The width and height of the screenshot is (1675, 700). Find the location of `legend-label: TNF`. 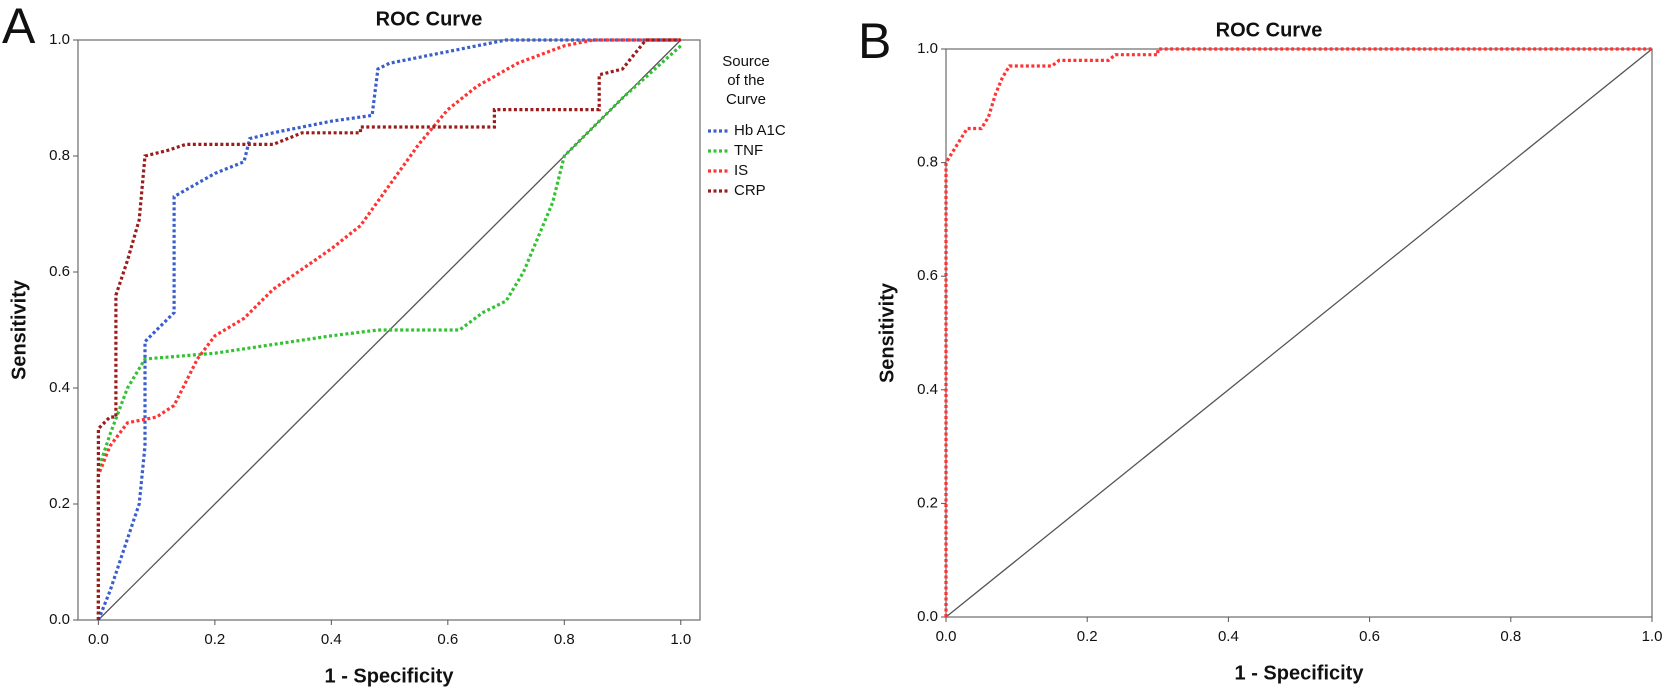

legend-label: TNF is located at coordinates (748, 150).